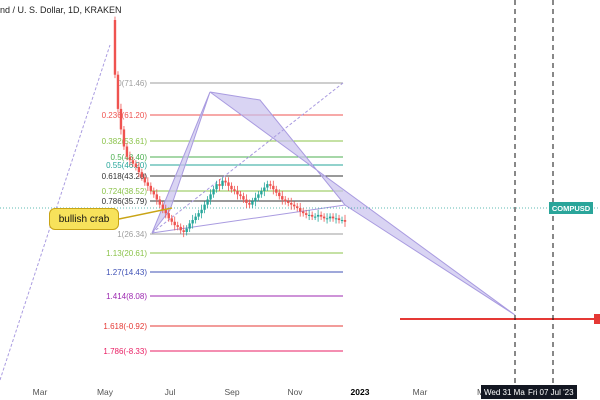  I want to click on fib-label-1: 1(26.34), so click(132, 234).